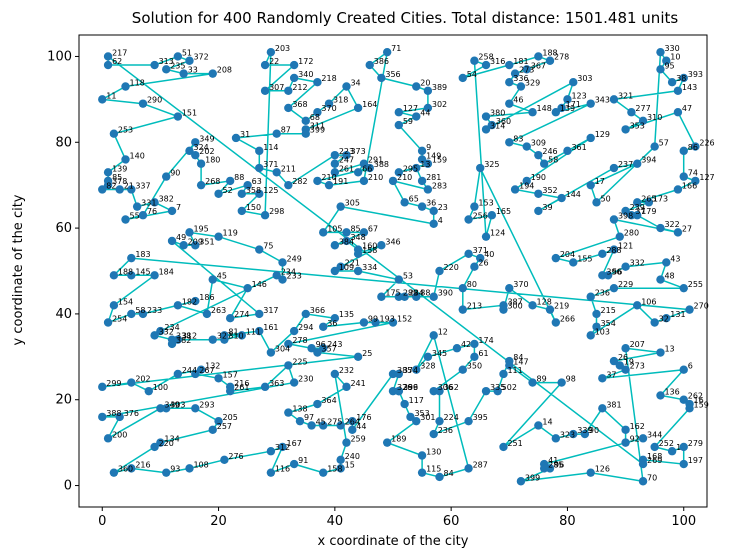 The width and height of the screenshot is (736, 551). What do you see at coordinates (637, 366) in the screenshot?
I see `city-label: 273` at bounding box center [637, 366].